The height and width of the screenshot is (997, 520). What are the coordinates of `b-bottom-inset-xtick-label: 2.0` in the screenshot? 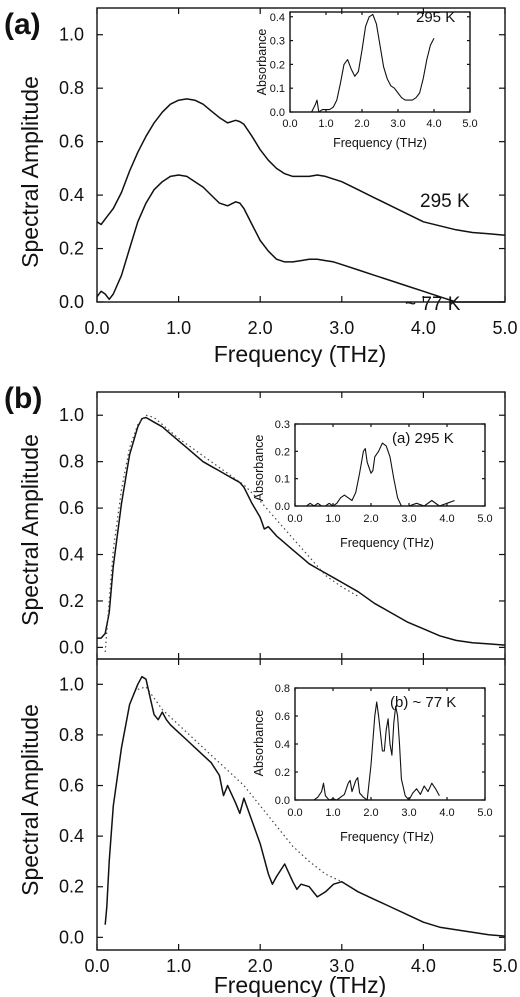 It's located at (370, 813).